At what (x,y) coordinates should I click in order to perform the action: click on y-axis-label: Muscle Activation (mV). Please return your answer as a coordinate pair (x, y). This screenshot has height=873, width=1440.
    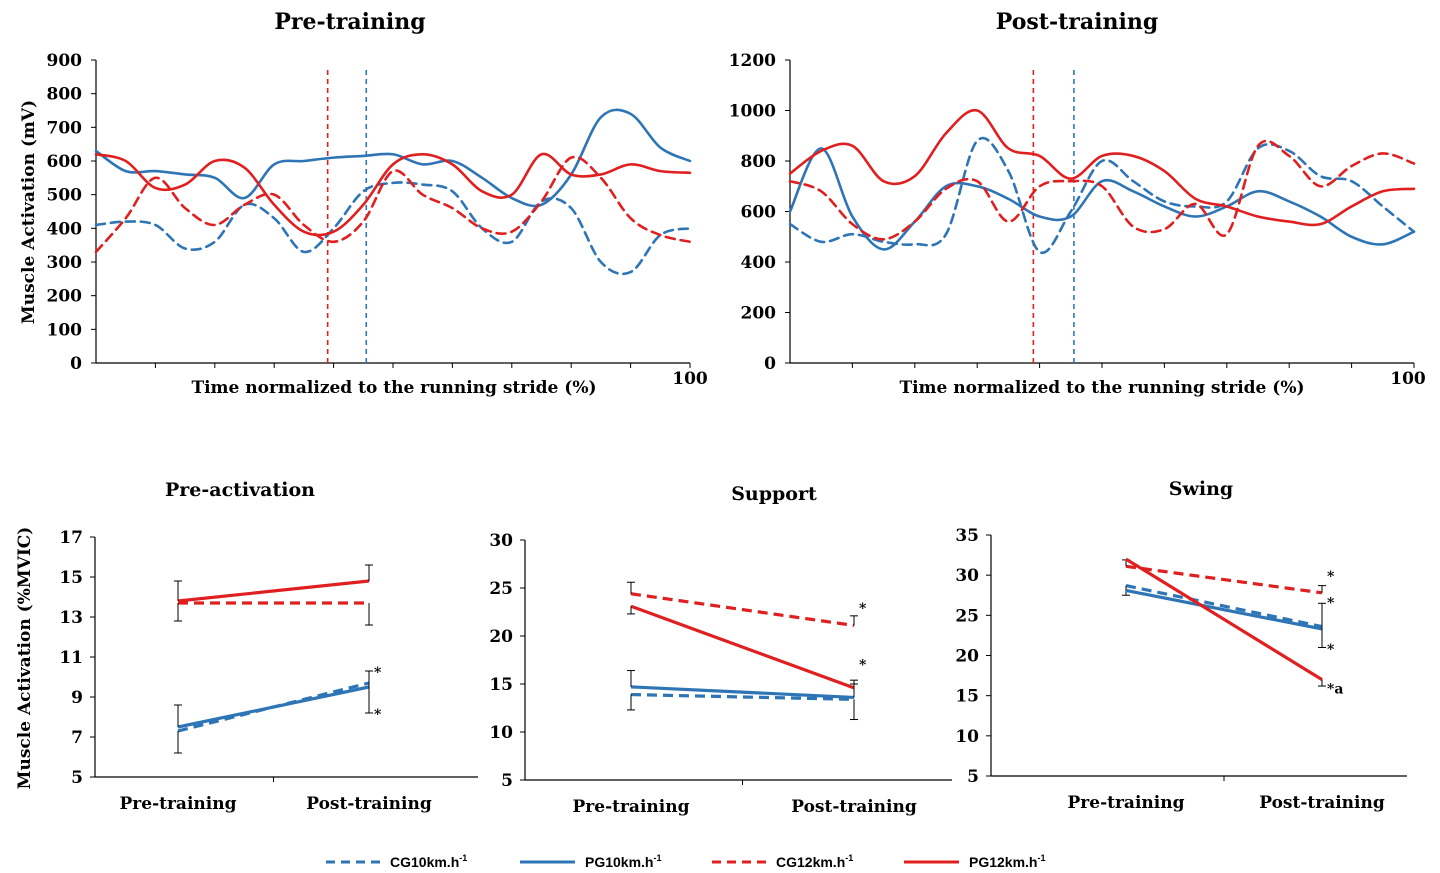
    Looking at the image, I should click on (29, 212).